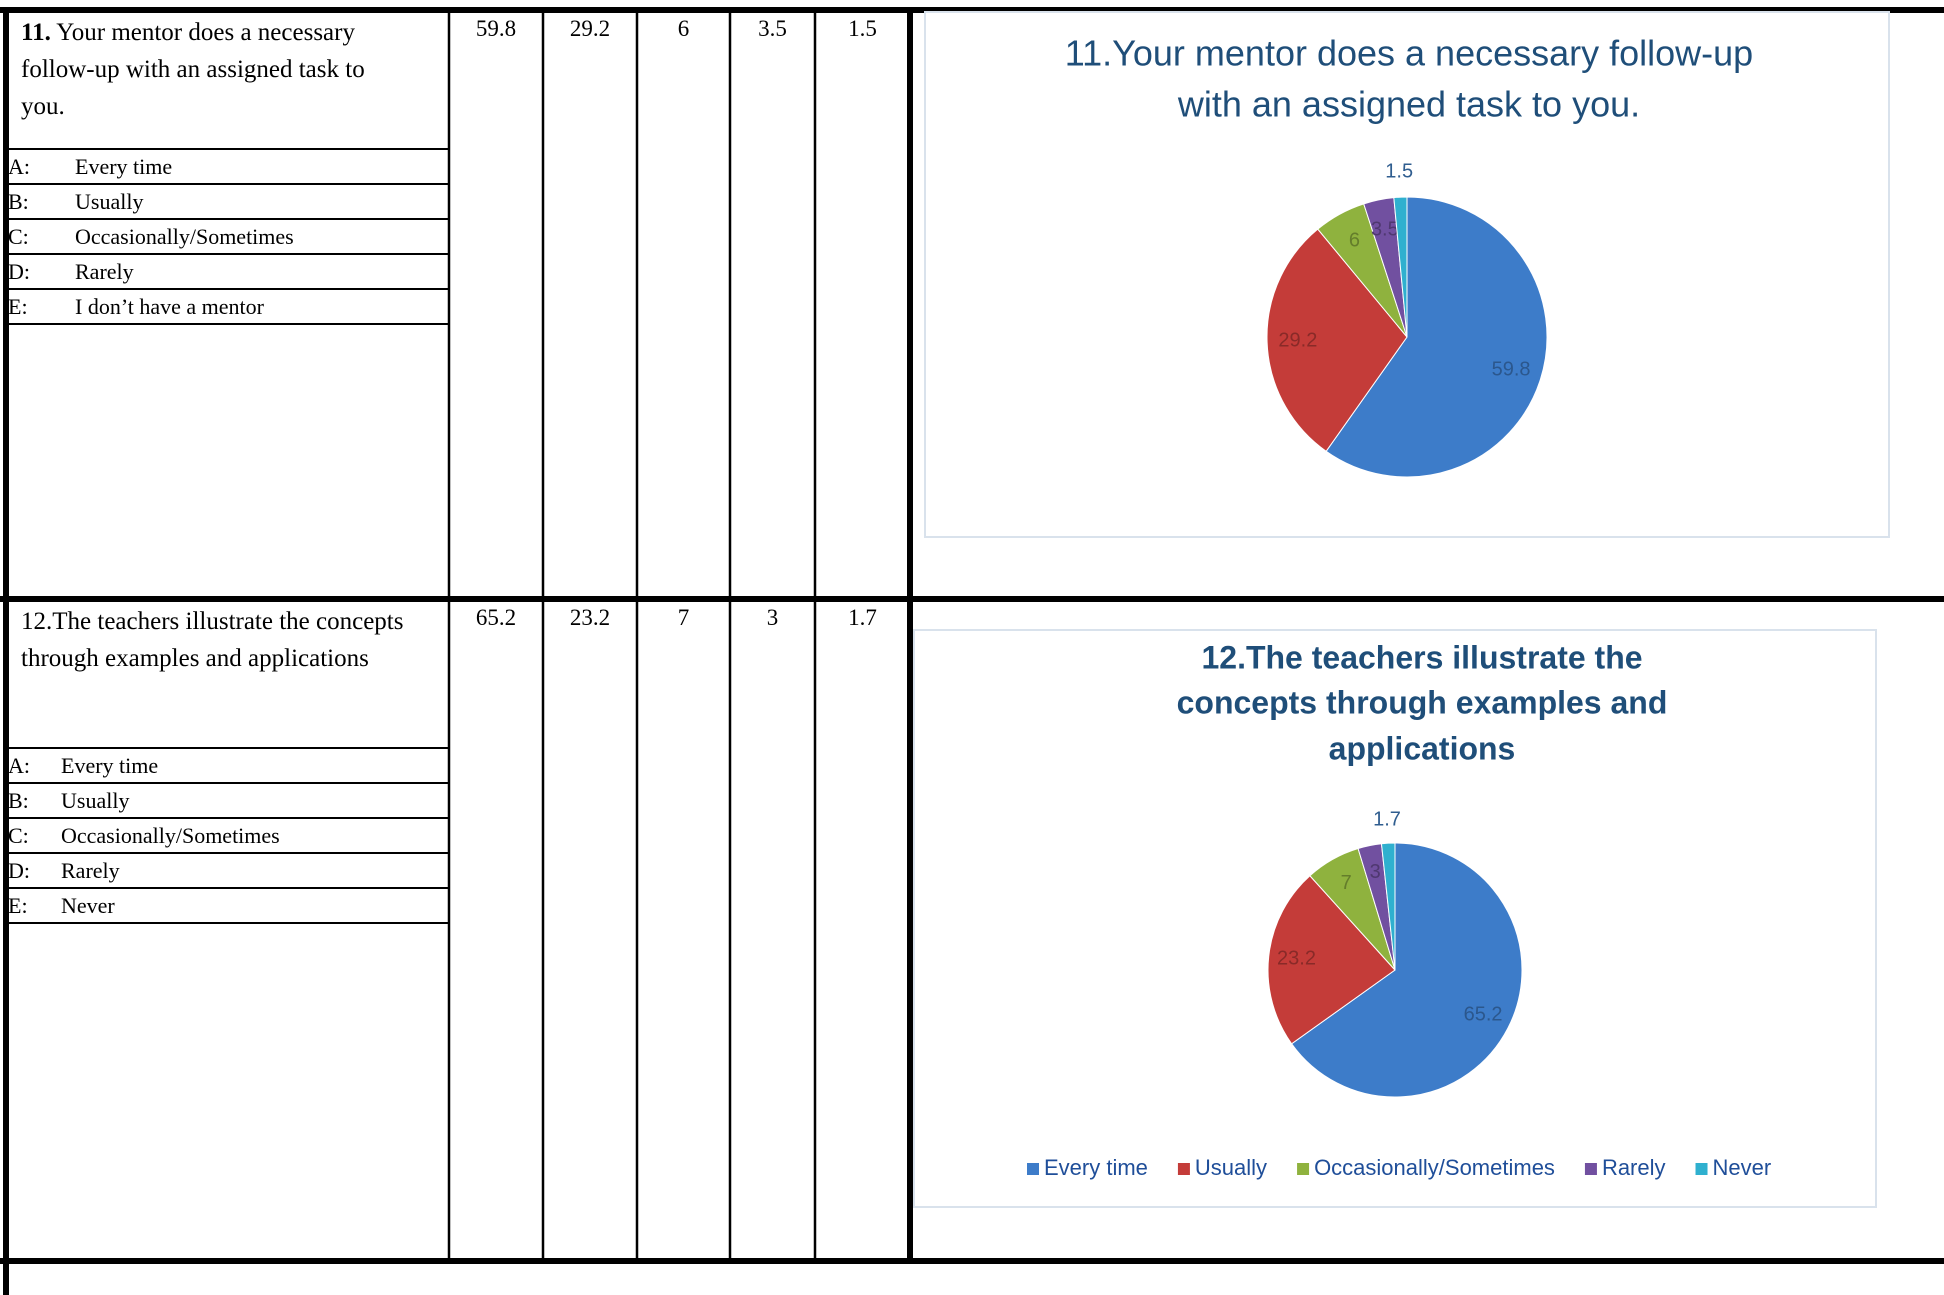  Describe the element at coordinates (1634, 1167) in the screenshot. I see `legend-label: Rarely` at that location.